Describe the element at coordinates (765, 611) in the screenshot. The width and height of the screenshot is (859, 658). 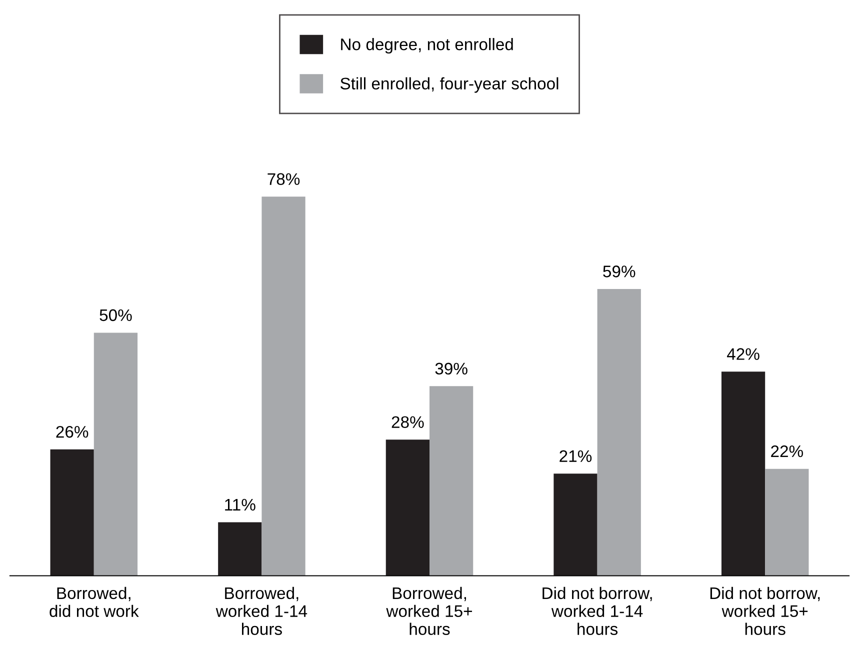
I see `x-tick-label: Did not borrow, worked 15+ hours` at that location.